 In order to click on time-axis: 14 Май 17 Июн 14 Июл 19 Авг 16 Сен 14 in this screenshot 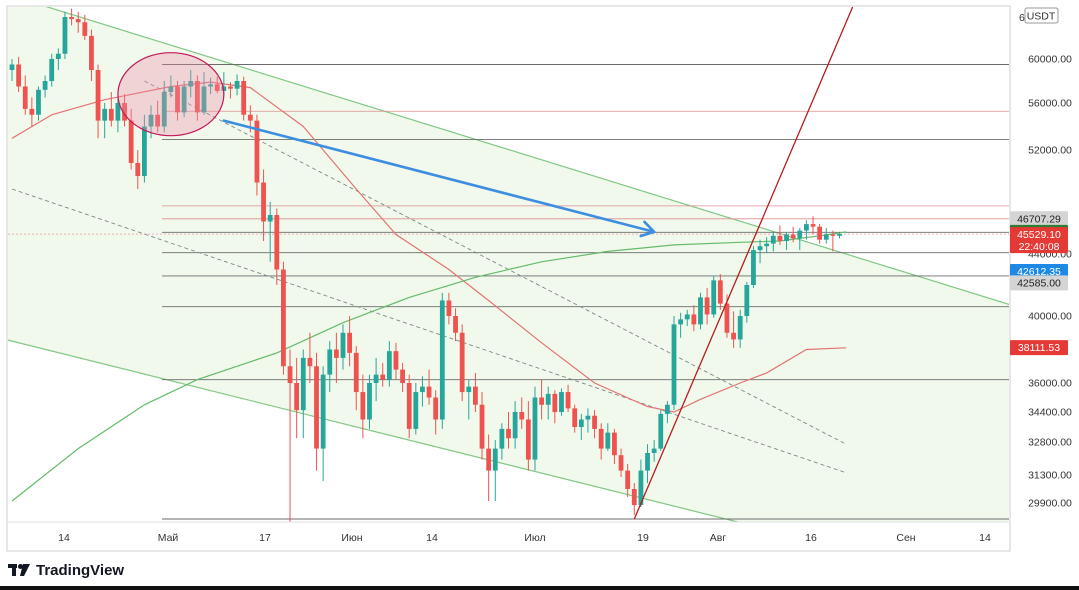, I will do `click(508, 532)`.